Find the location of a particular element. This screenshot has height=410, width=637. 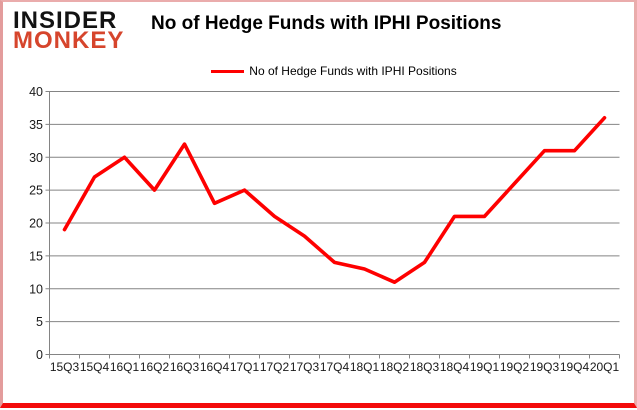

x-axis-tick-label: 20Q1 is located at coordinates (605, 367).